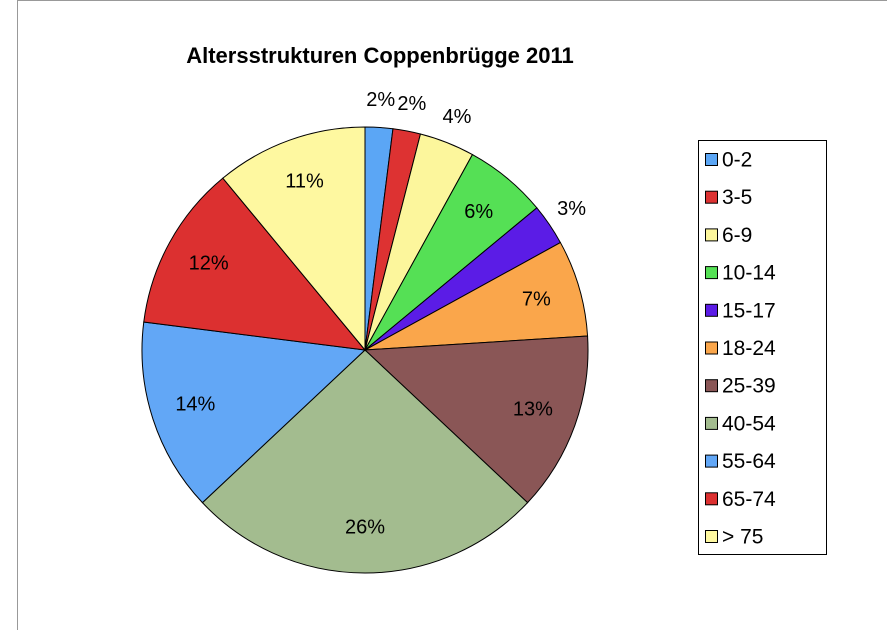 The height and width of the screenshot is (630, 887). I want to click on legend-label: 15-17, so click(749, 310).